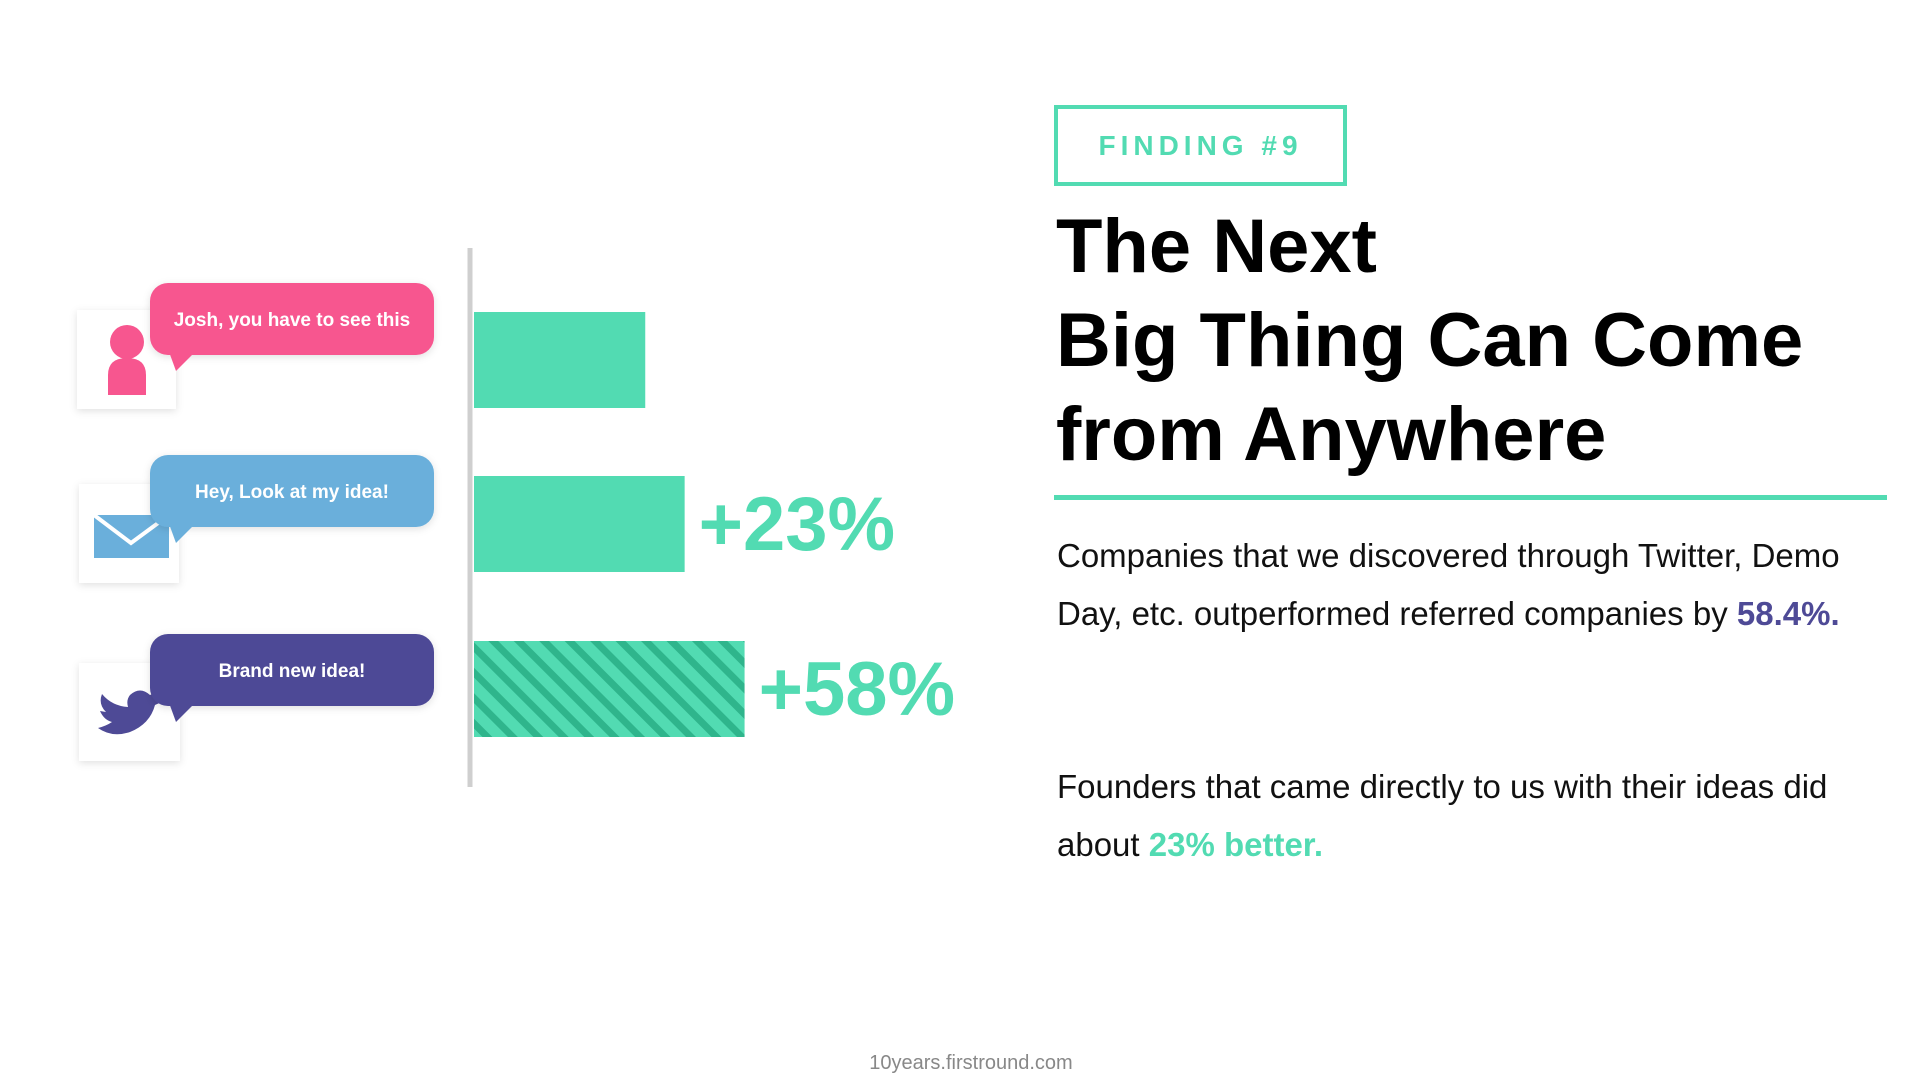 The image size is (1920, 1080). What do you see at coordinates (1216, 246) in the screenshot?
I see `title-line: The Next` at bounding box center [1216, 246].